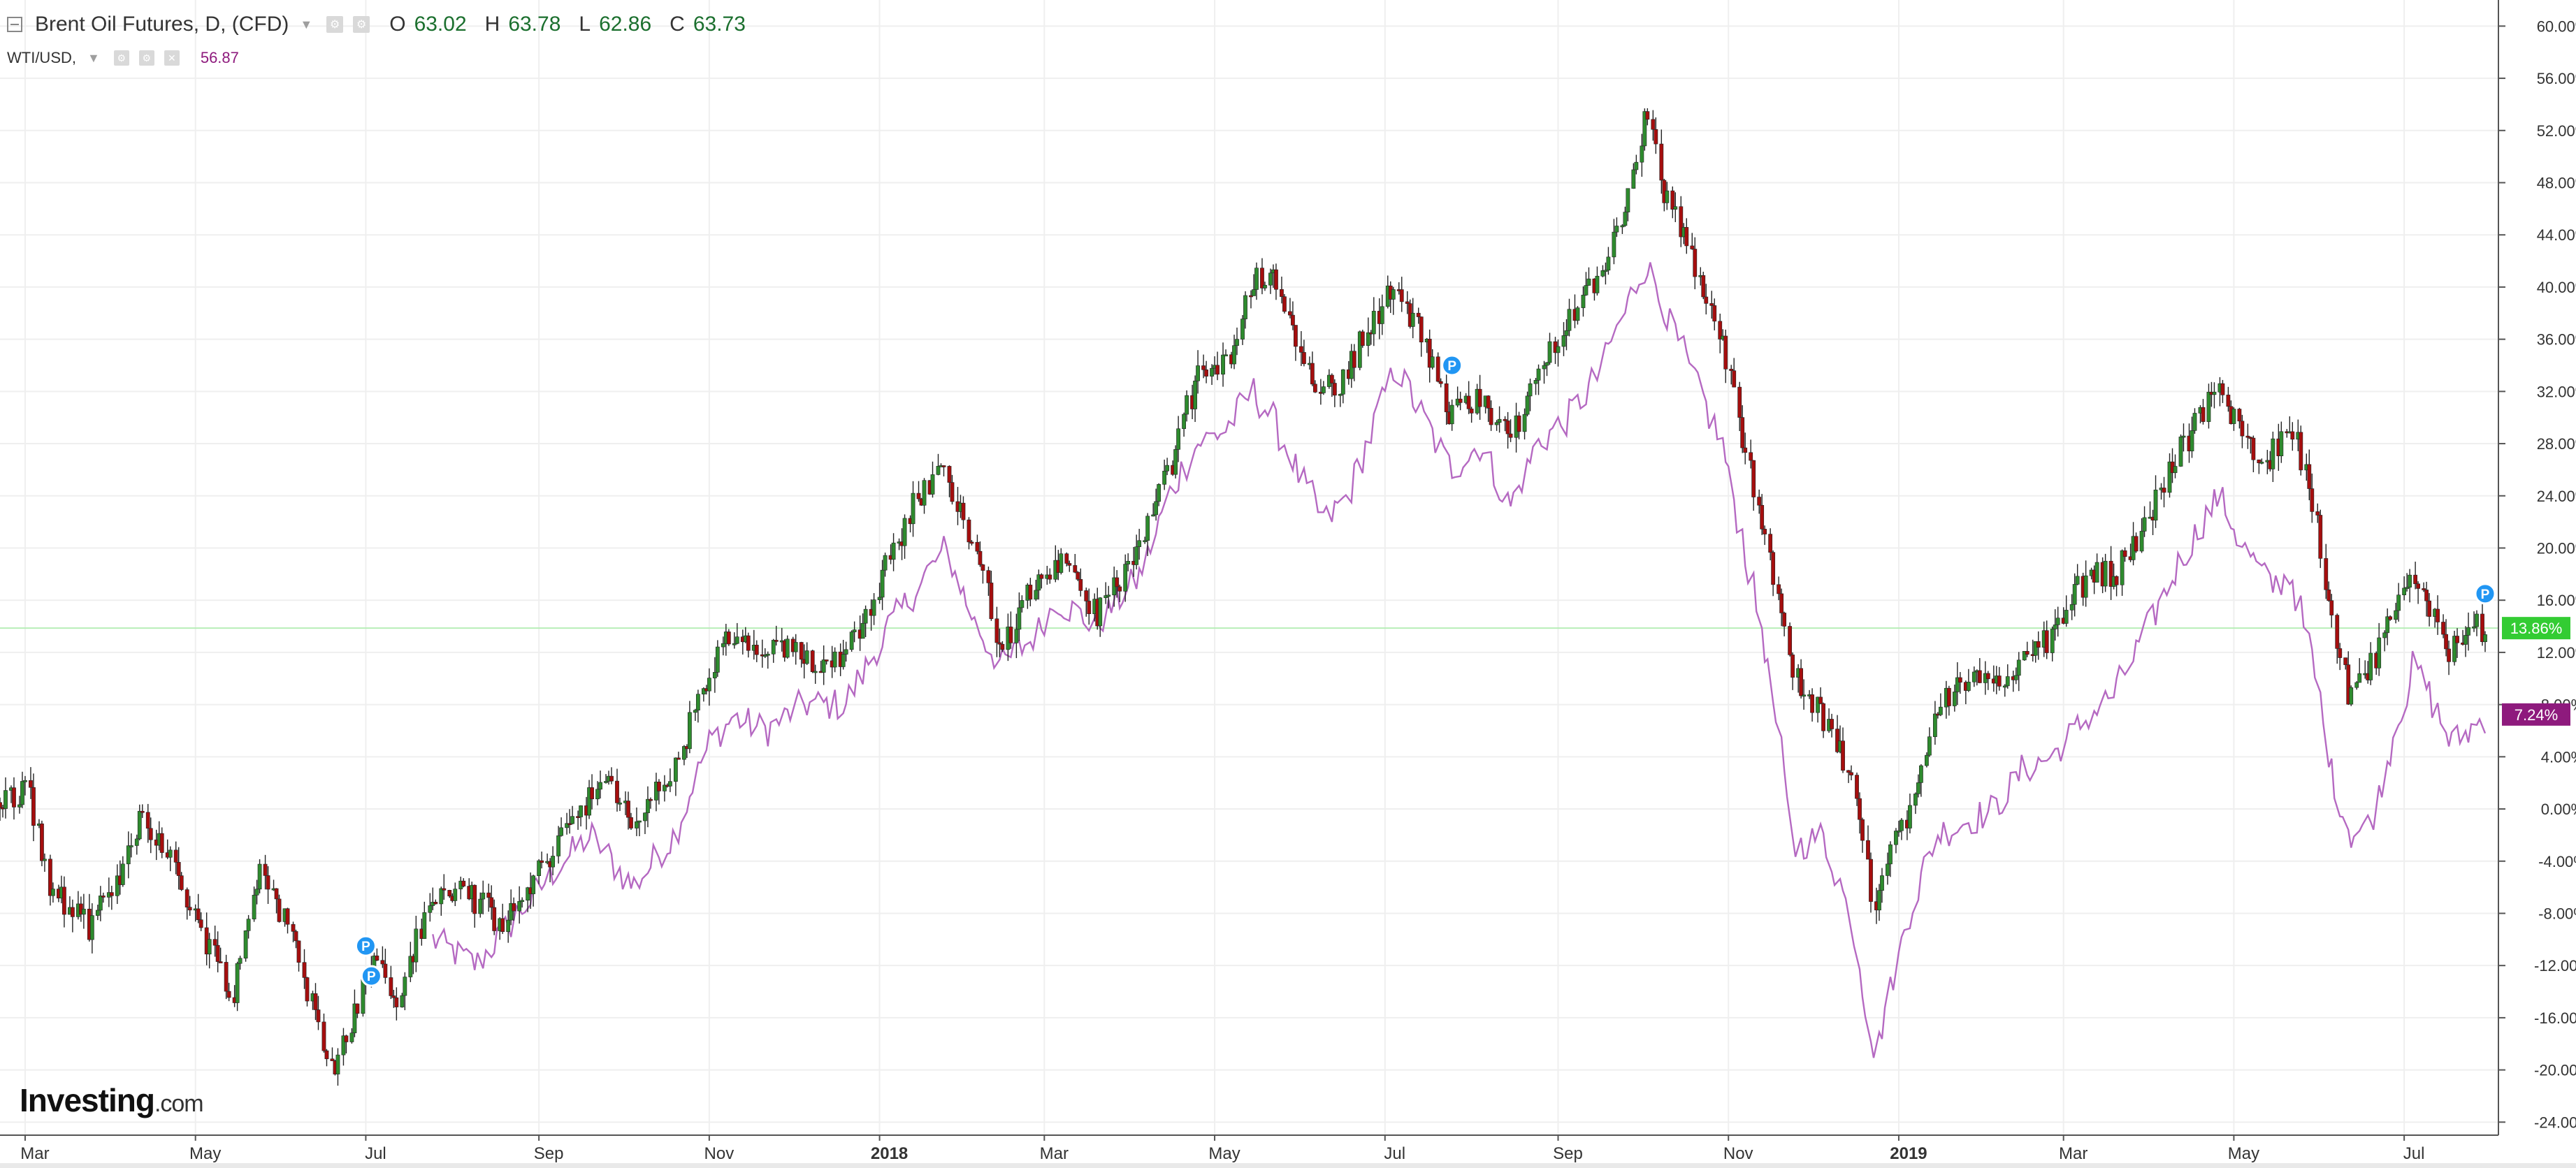  What do you see at coordinates (2414, 1153) in the screenshot?
I see `x-tick-label: Jul` at bounding box center [2414, 1153].